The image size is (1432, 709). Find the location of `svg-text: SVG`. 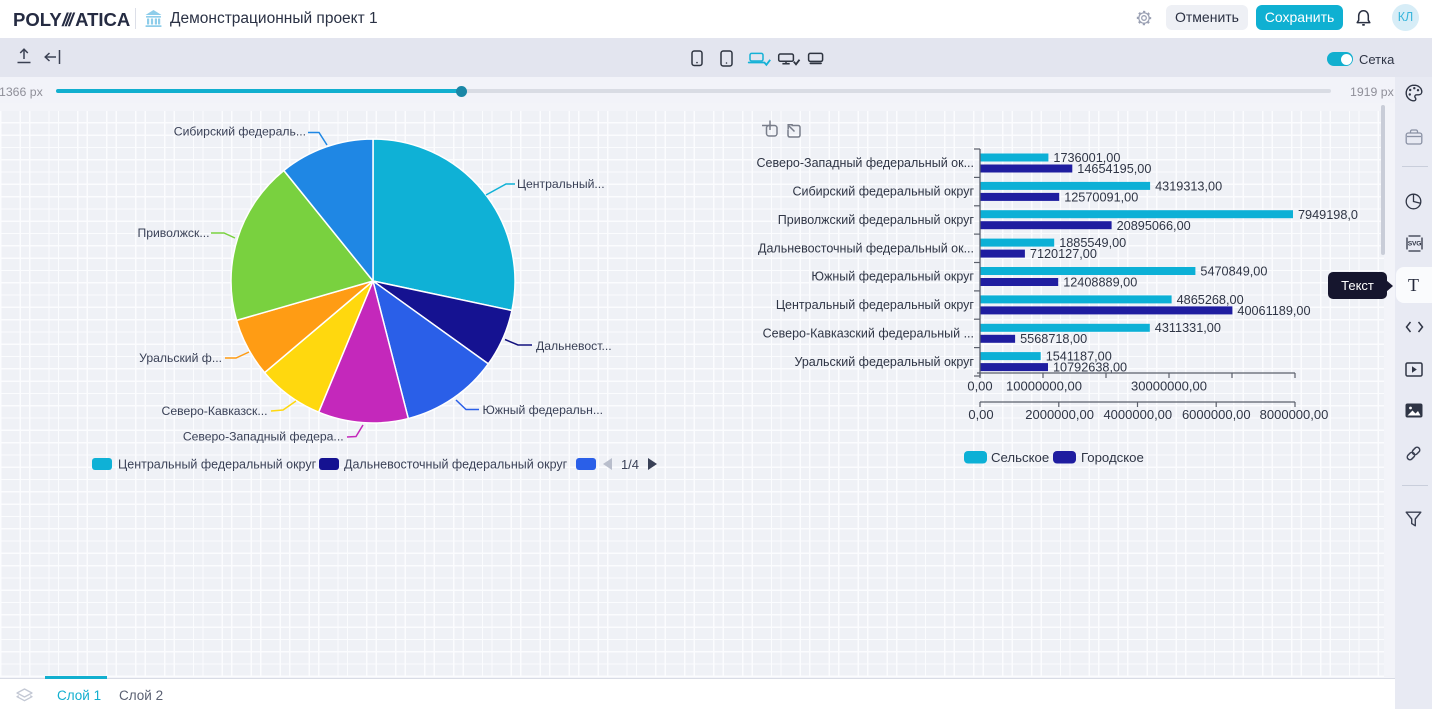

svg-text: SVG is located at coordinates (1415, 244).